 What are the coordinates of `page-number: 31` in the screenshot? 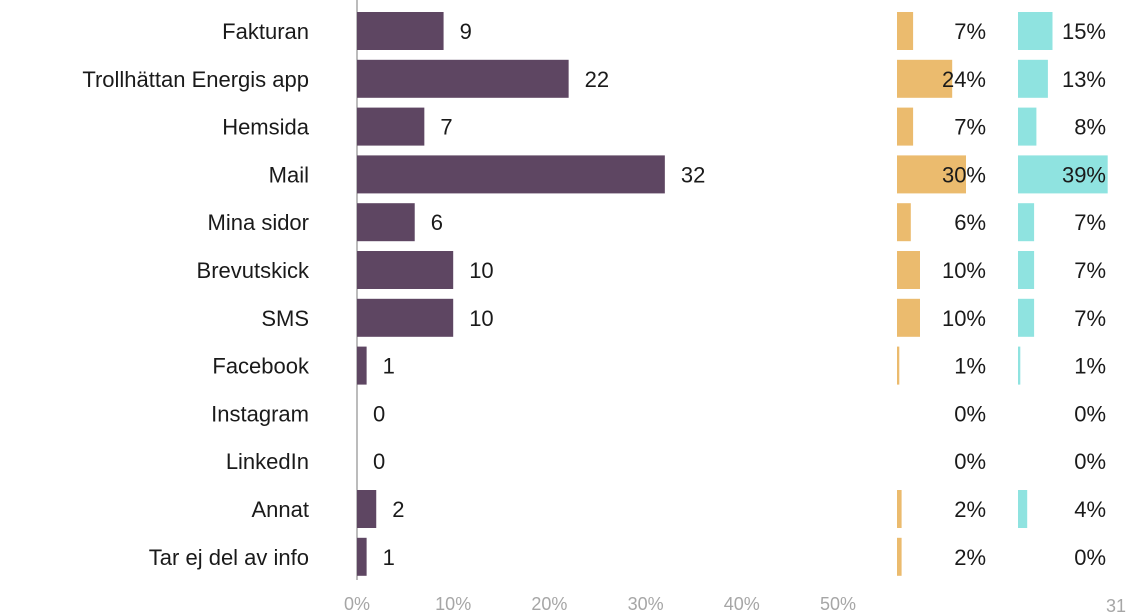 It's located at (1116, 605).